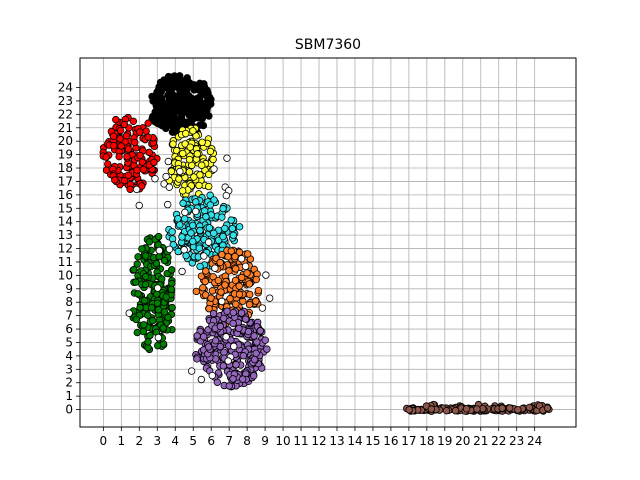  What do you see at coordinates (104, 441) in the screenshot?
I see `x-tick-label: 0` at bounding box center [104, 441].